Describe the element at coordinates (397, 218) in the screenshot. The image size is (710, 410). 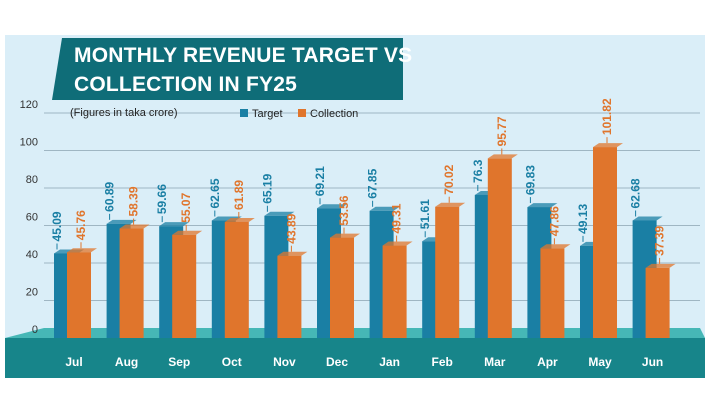
I see `data-label-collection: 49.31` at that location.